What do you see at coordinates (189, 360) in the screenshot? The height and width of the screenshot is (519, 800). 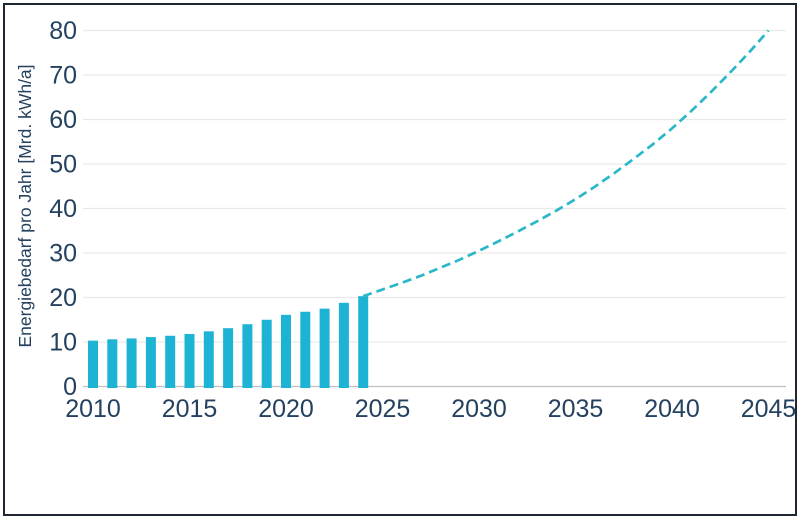 I see `bar-2015` at bounding box center [189, 360].